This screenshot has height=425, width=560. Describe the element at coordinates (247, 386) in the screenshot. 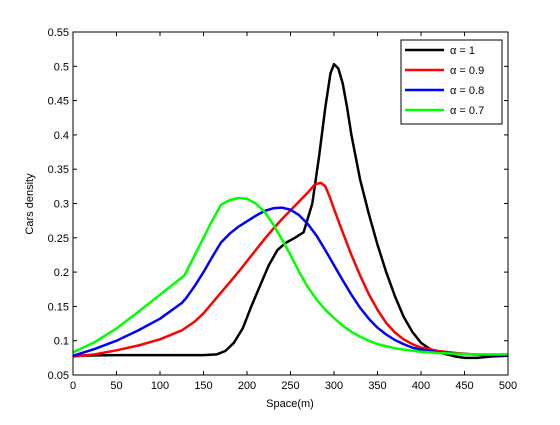

I see `x-tick-label: 200` at that location.